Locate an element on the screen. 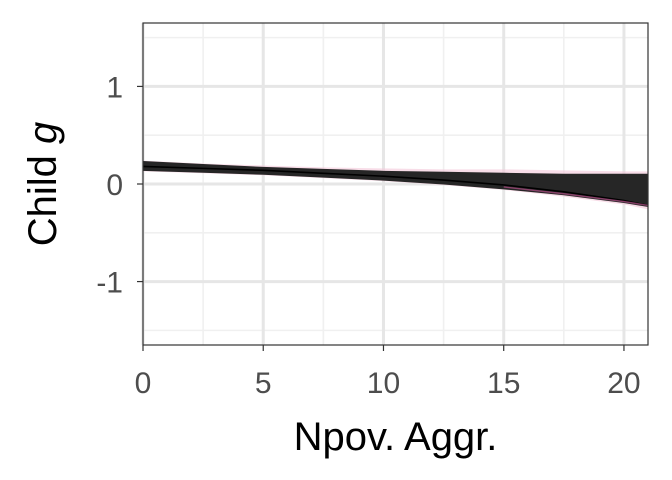  y-axis-title: Child g is located at coordinates (43, 184).